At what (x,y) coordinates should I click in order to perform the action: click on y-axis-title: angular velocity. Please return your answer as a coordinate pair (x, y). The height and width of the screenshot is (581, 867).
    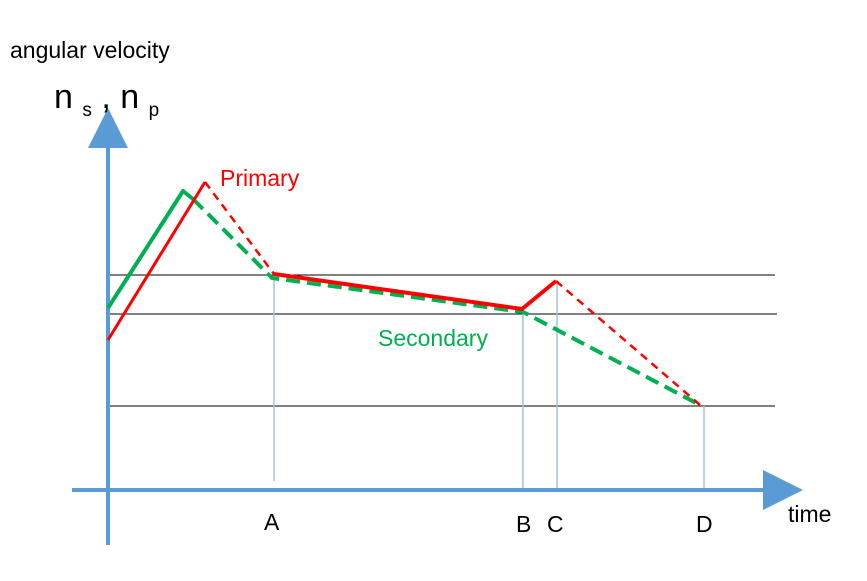
    Looking at the image, I should click on (90, 50).